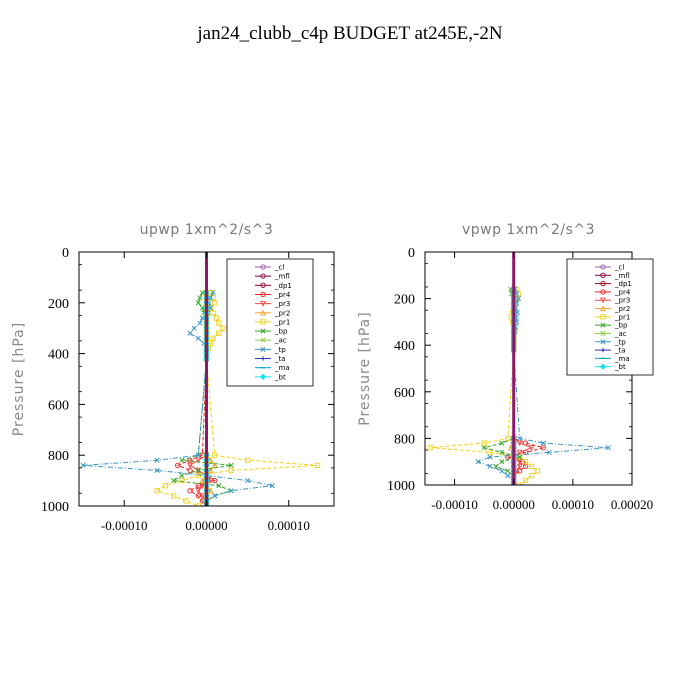 This screenshot has height=700, width=700. Describe the element at coordinates (280, 350) in the screenshot. I see `legend-label: _tp` at that location.